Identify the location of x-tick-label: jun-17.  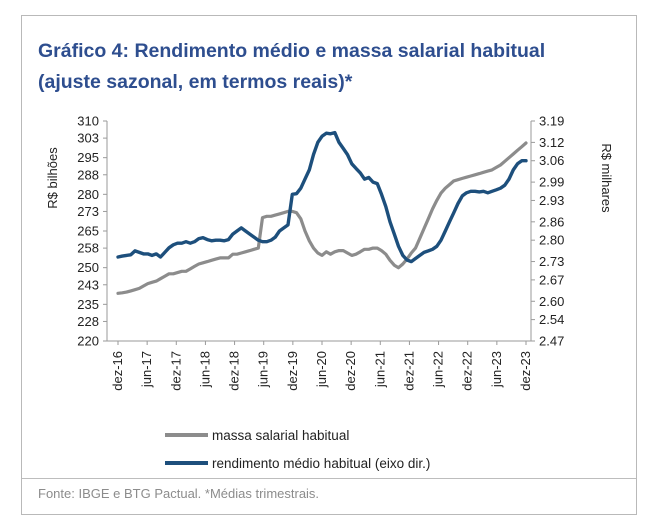
(146, 369).